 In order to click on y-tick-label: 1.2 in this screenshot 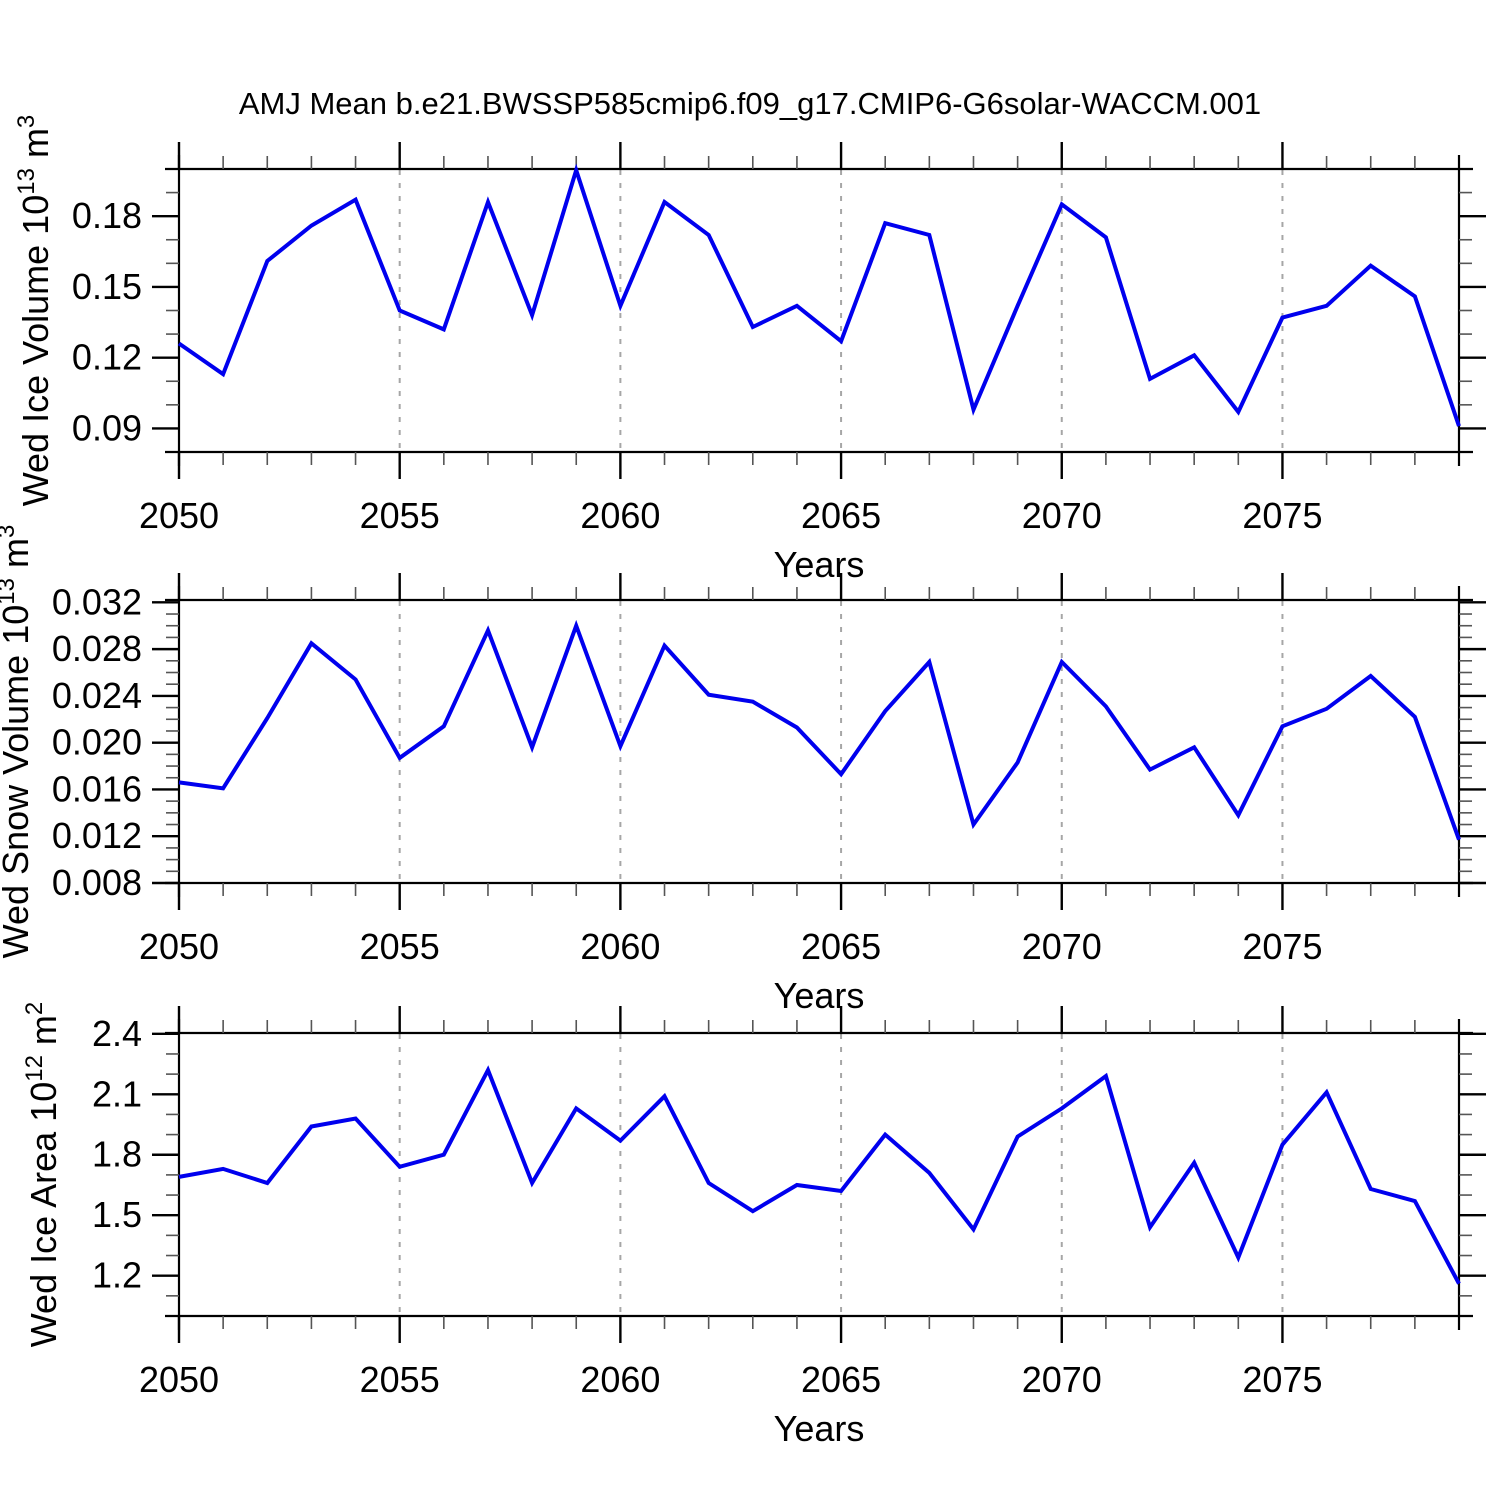, I will do `click(117, 1275)`.